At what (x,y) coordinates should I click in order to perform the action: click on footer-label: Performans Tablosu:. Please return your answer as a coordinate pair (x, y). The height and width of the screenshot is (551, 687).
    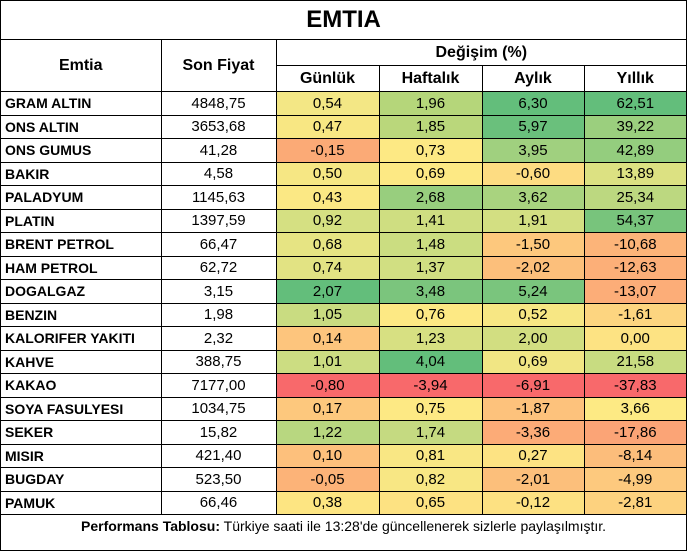
    Looking at the image, I should click on (150, 526).